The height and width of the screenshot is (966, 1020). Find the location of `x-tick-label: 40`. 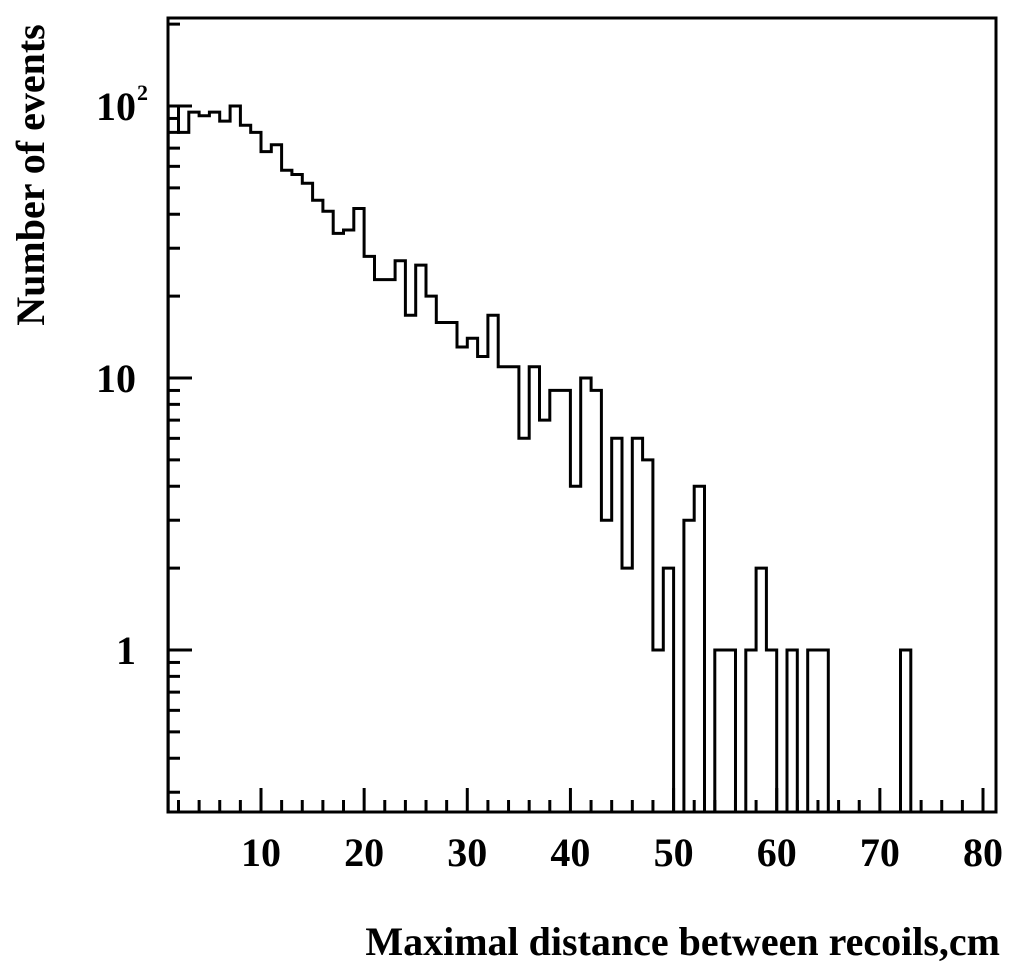

x-tick-label: 40 is located at coordinates (570, 852).